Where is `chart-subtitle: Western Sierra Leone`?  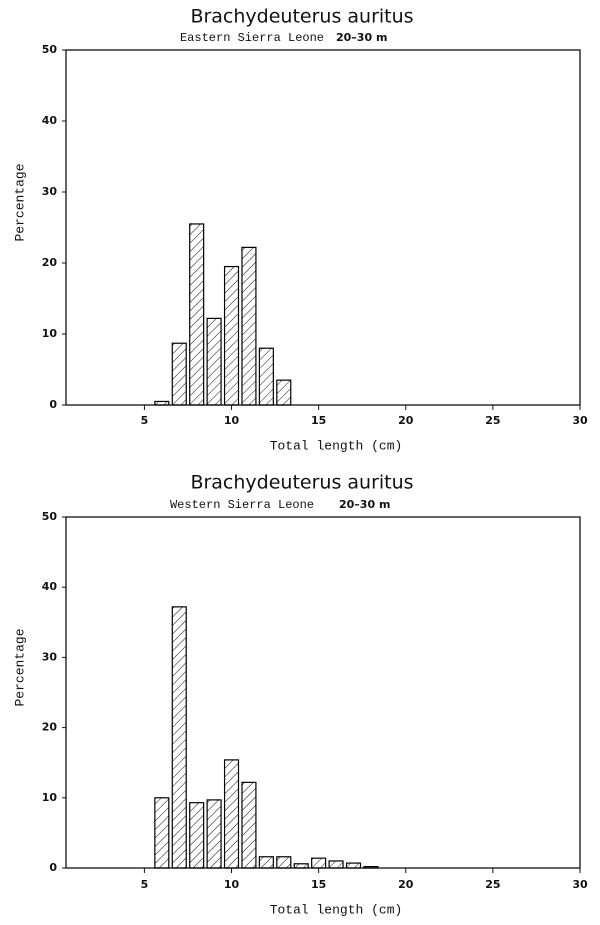
chart-subtitle: Western Sierra Leone is located at coordinates (242, 505).